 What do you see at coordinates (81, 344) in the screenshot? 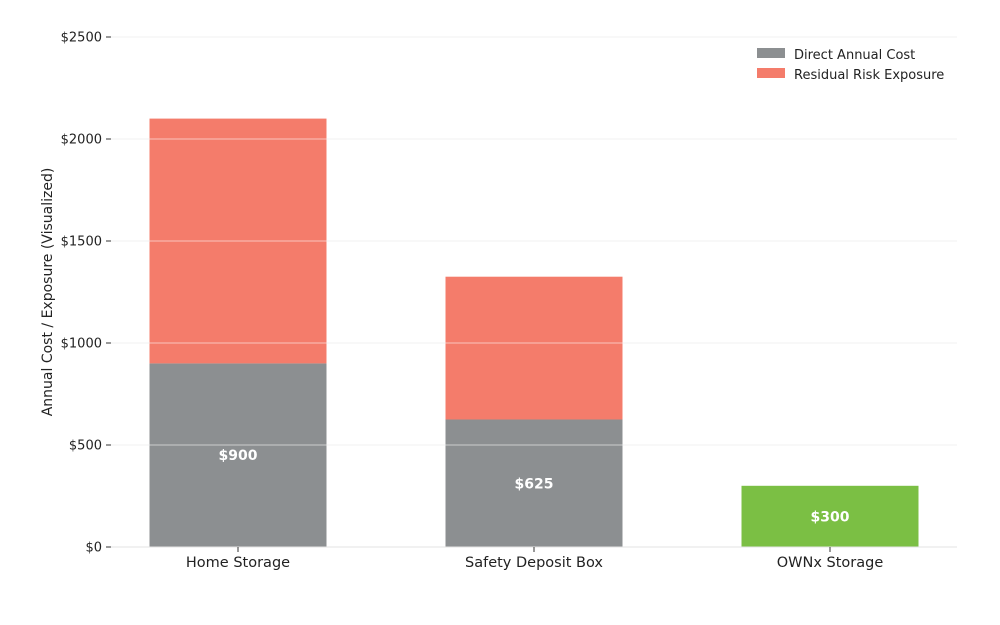
I see `y-tick-label: $1000` at bounding box center [81, 344].